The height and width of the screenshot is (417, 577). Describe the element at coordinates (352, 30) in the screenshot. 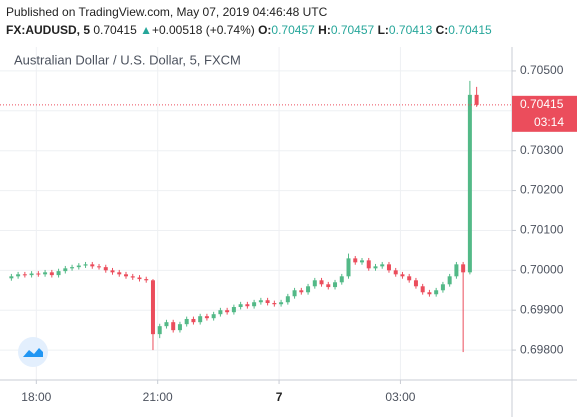

I see `h-value: 0.70457` at that location.